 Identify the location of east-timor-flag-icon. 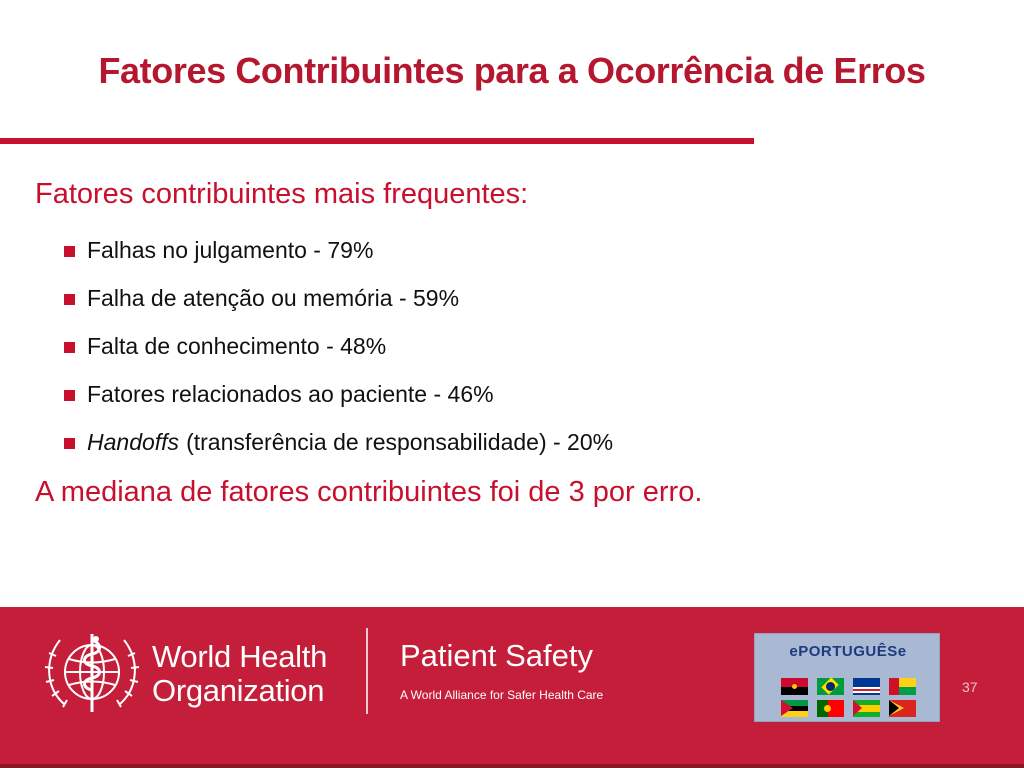
(902, 708).